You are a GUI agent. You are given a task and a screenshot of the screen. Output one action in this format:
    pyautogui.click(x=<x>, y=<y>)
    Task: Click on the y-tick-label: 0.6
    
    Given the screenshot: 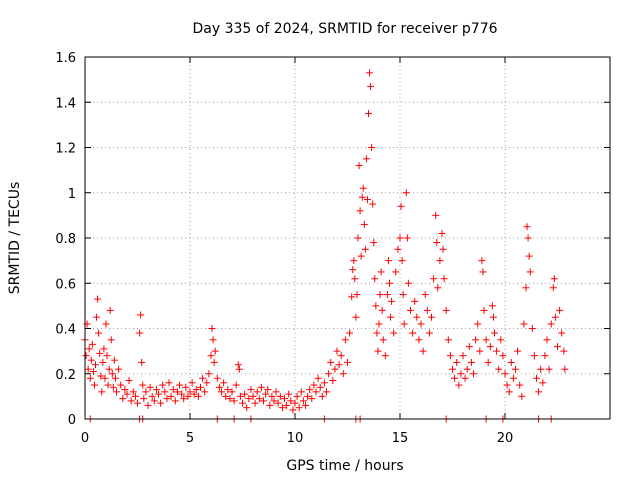 What is the action you would take?
    pyautogui.click(x=65, y=284)
    